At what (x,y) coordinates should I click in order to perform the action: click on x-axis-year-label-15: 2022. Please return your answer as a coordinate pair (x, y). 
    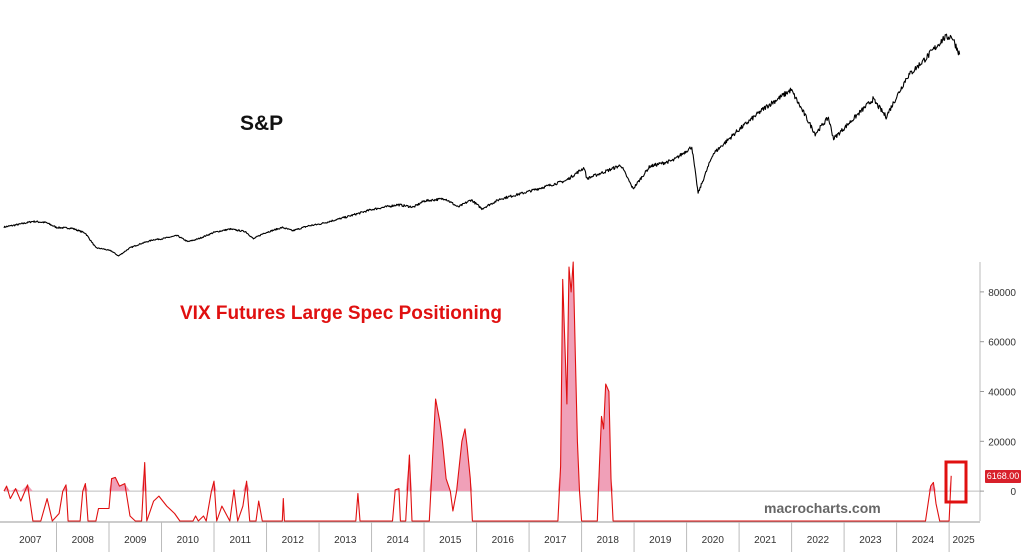
    Looking at the image, I should click on (818, 540).